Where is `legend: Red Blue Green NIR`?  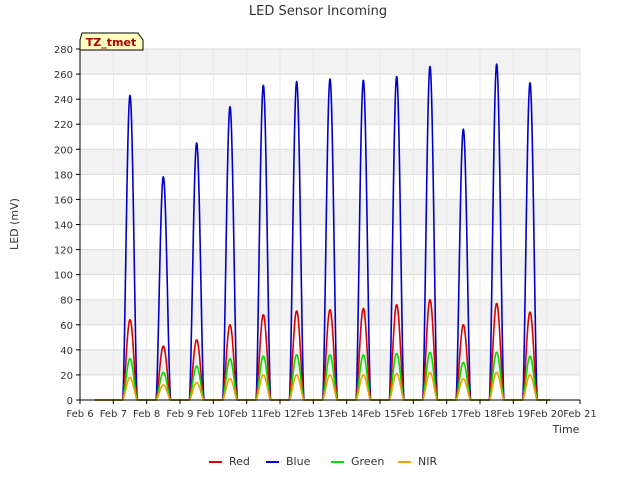
legend: Red Blue Green NIR is located at coordinates (323, 461).